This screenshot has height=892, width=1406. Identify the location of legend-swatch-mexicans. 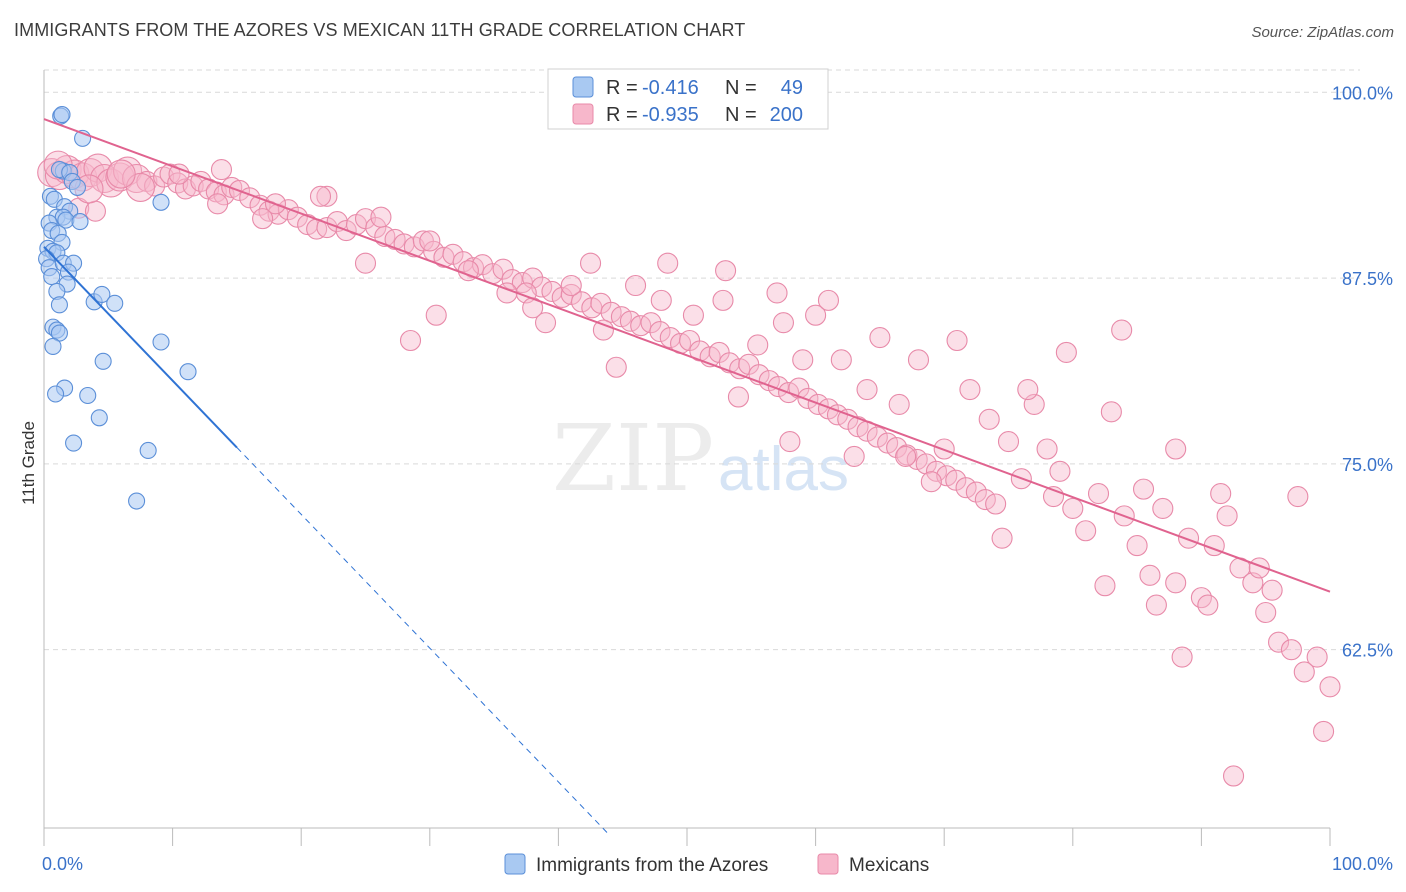
(828, 864).